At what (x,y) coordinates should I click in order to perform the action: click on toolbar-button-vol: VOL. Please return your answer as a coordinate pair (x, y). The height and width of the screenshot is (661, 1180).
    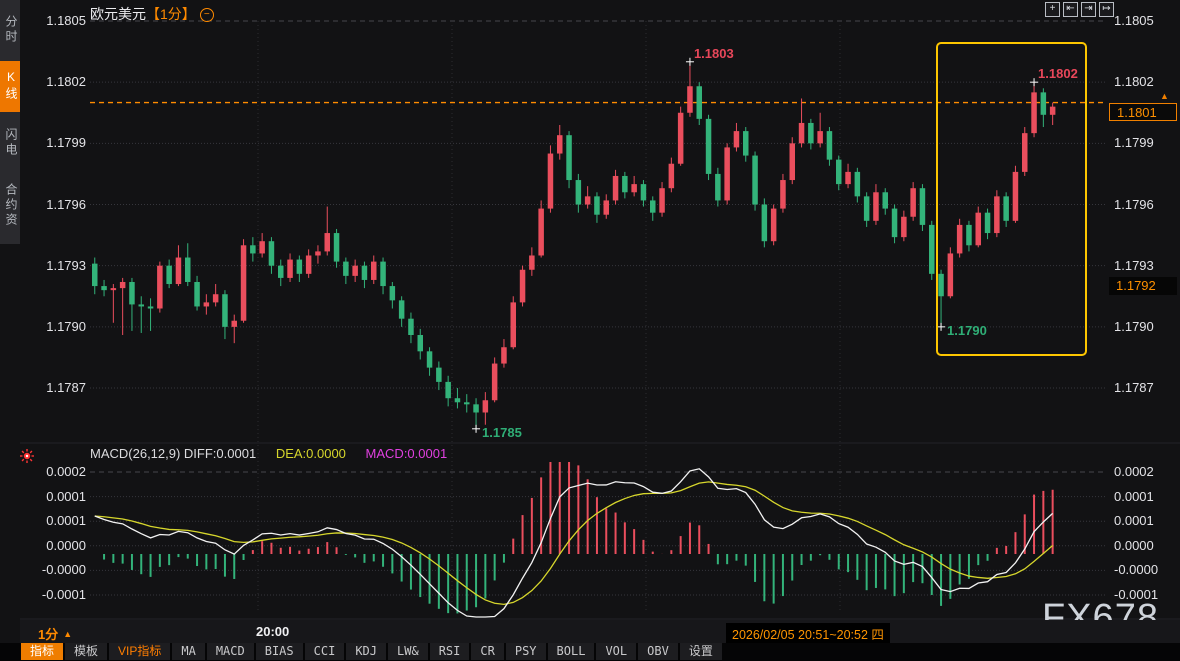
    Looking at the image, I should click on (616, 651).